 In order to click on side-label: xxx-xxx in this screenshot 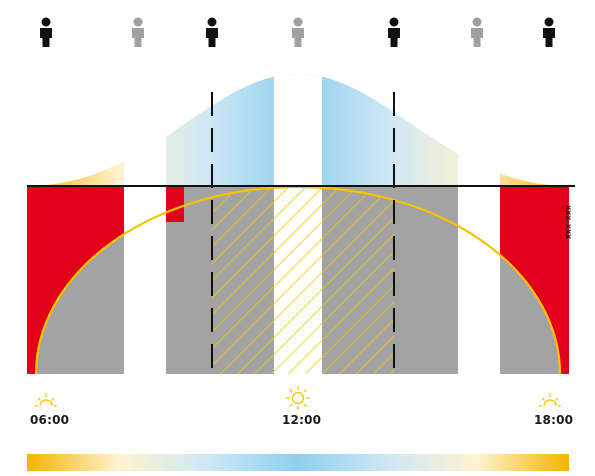, I will do `click(568, 222)`.